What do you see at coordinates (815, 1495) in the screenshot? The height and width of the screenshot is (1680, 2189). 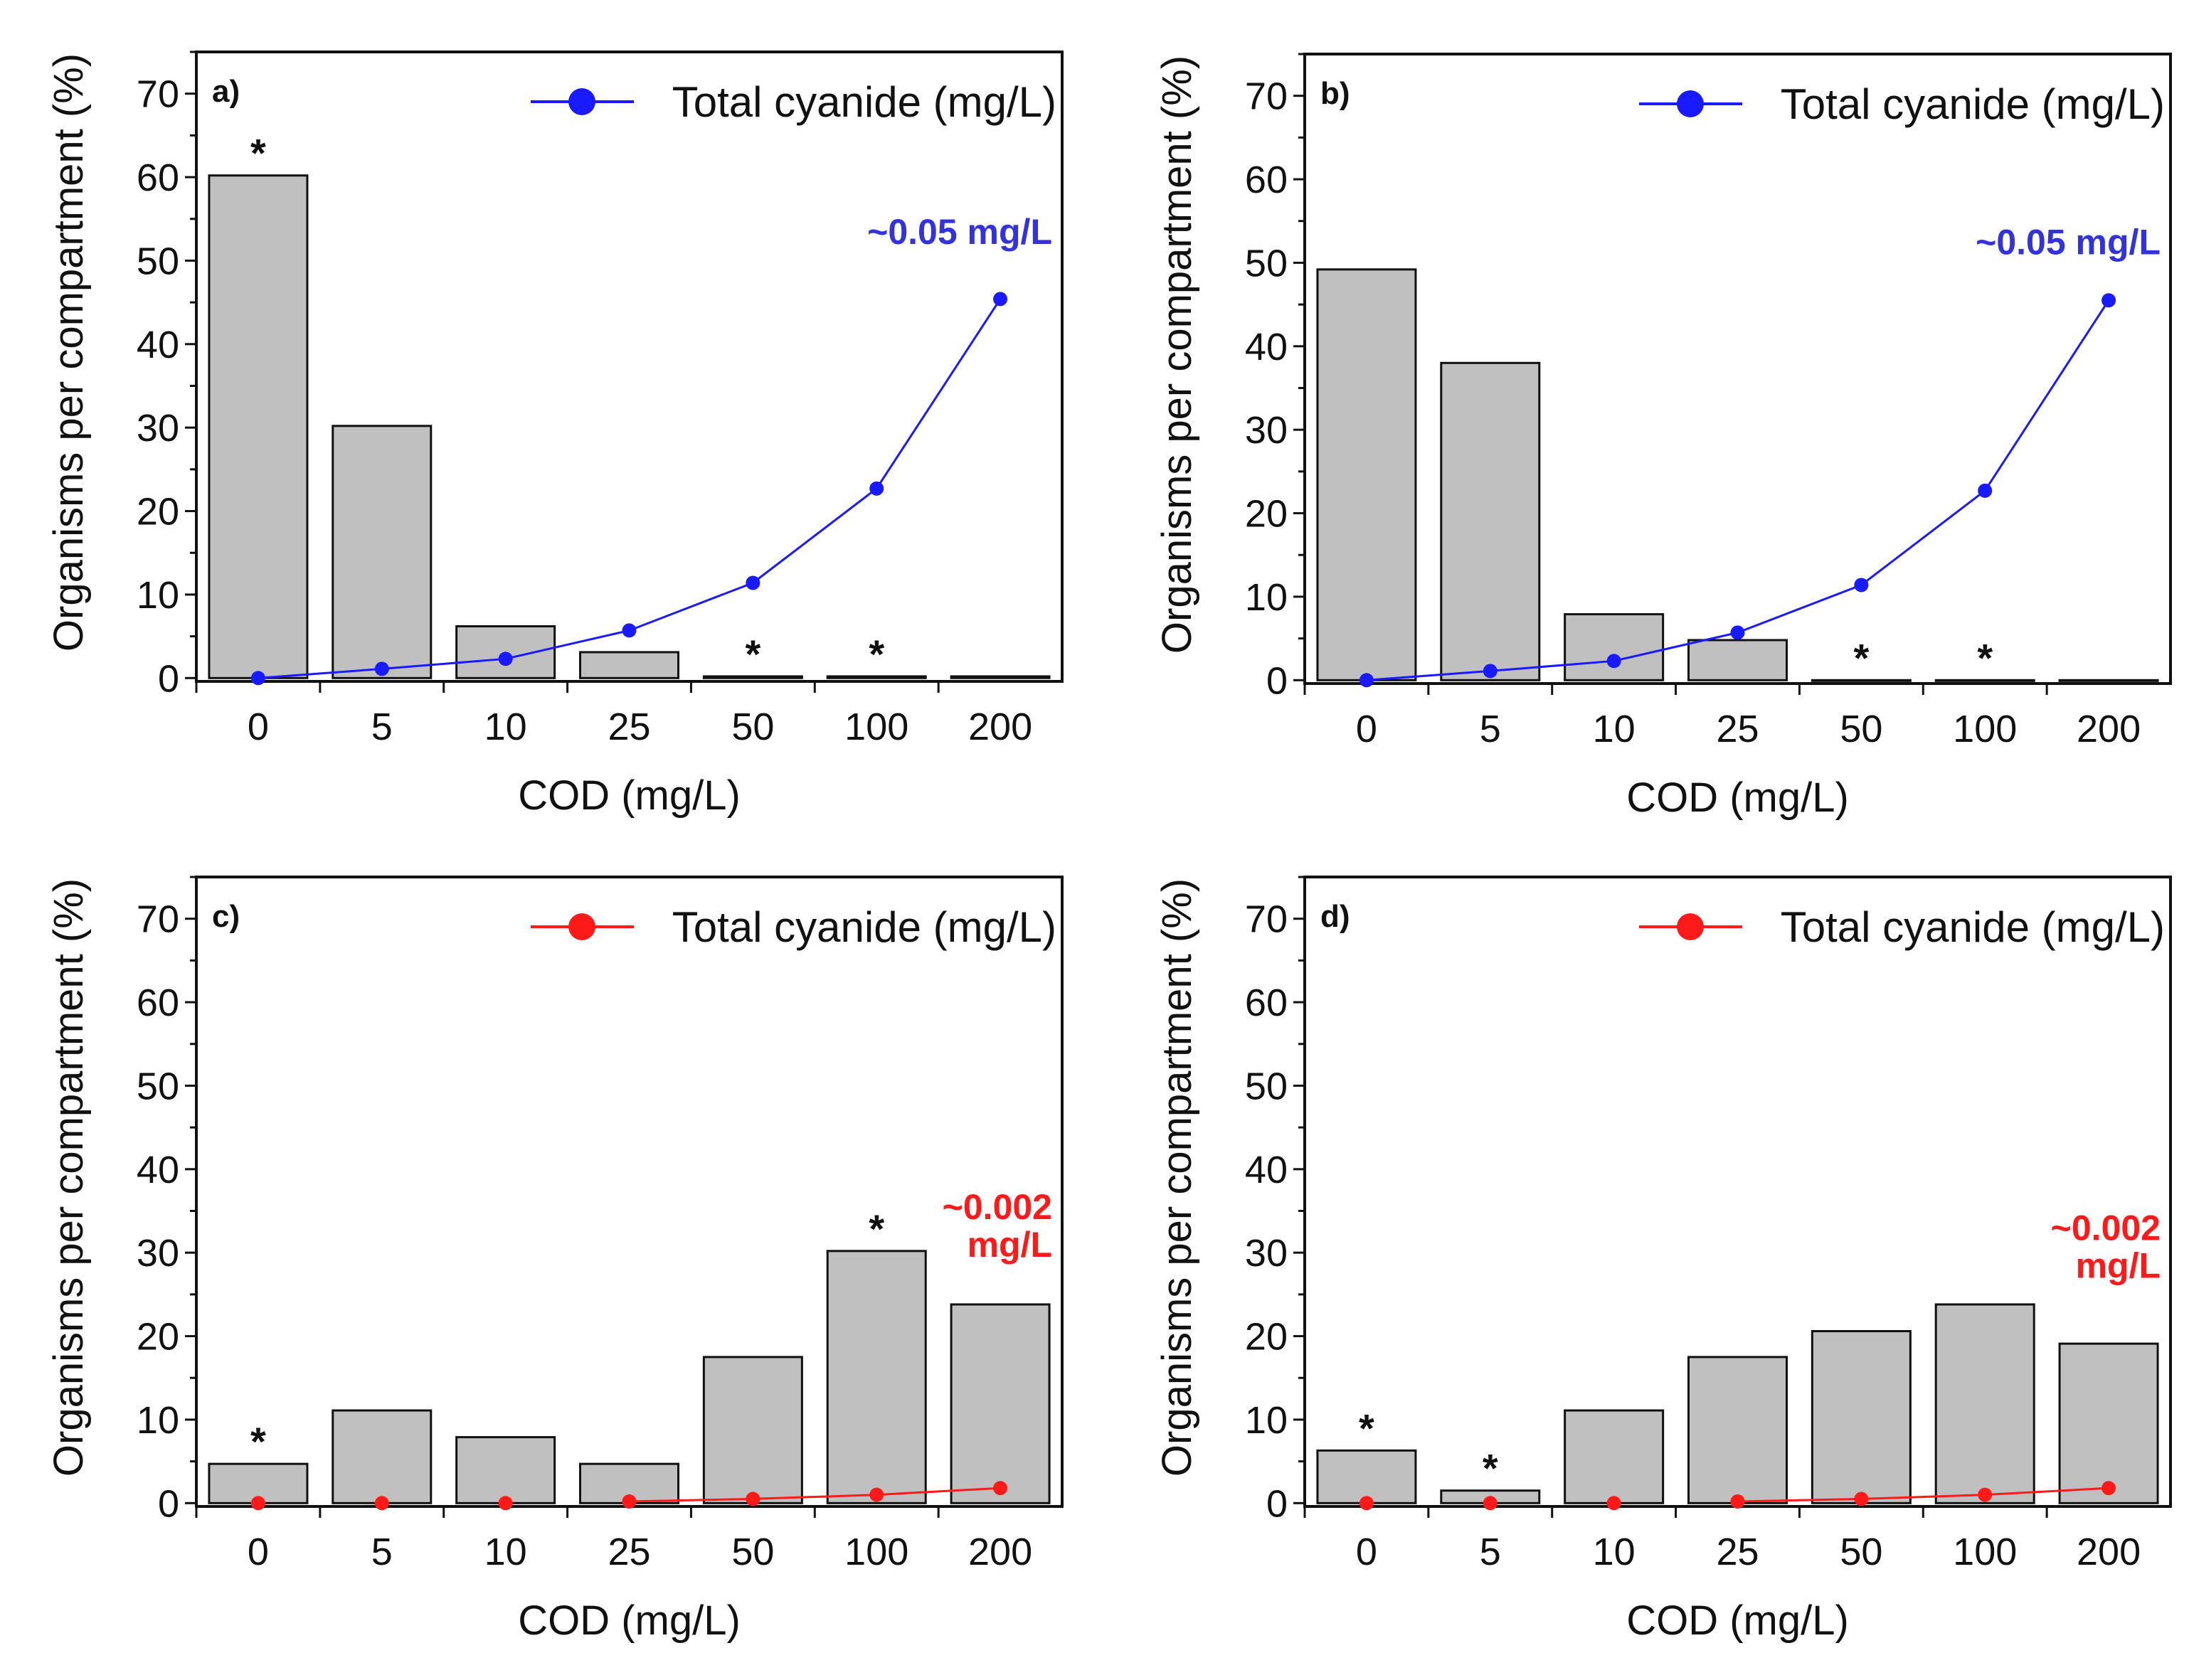 I see `cyanide-line` at bounding box center [815, 1495].